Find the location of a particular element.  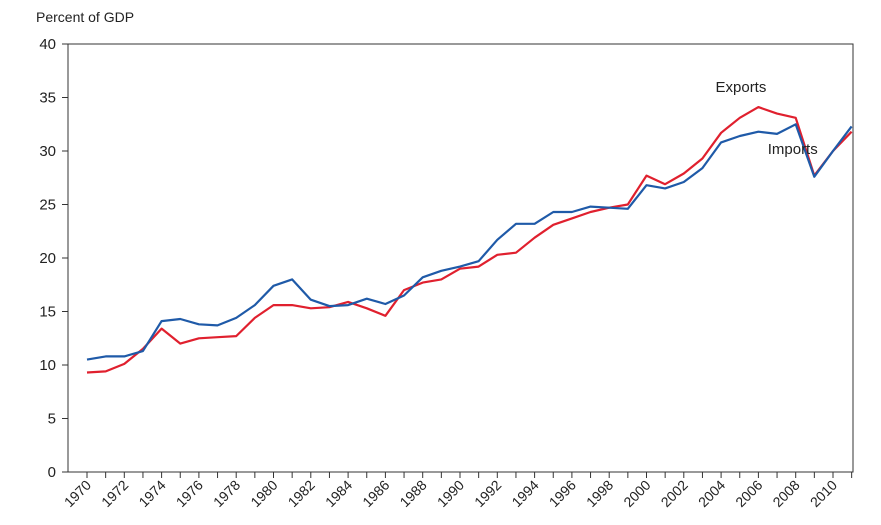

y-tick-label: 5 is located at coordinates (52, 419).